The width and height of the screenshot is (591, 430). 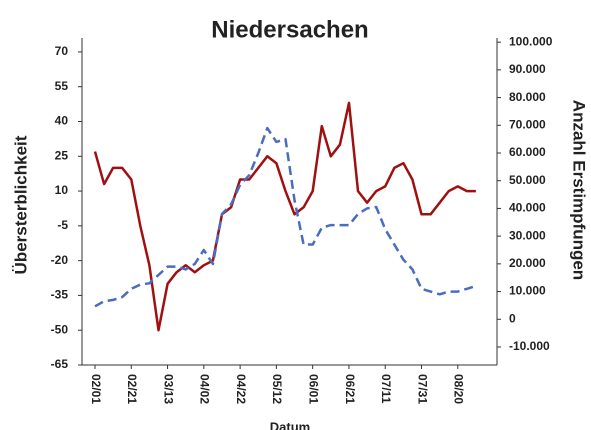 I want to click on y-tick-label: -5, so click(x=62, y=225).